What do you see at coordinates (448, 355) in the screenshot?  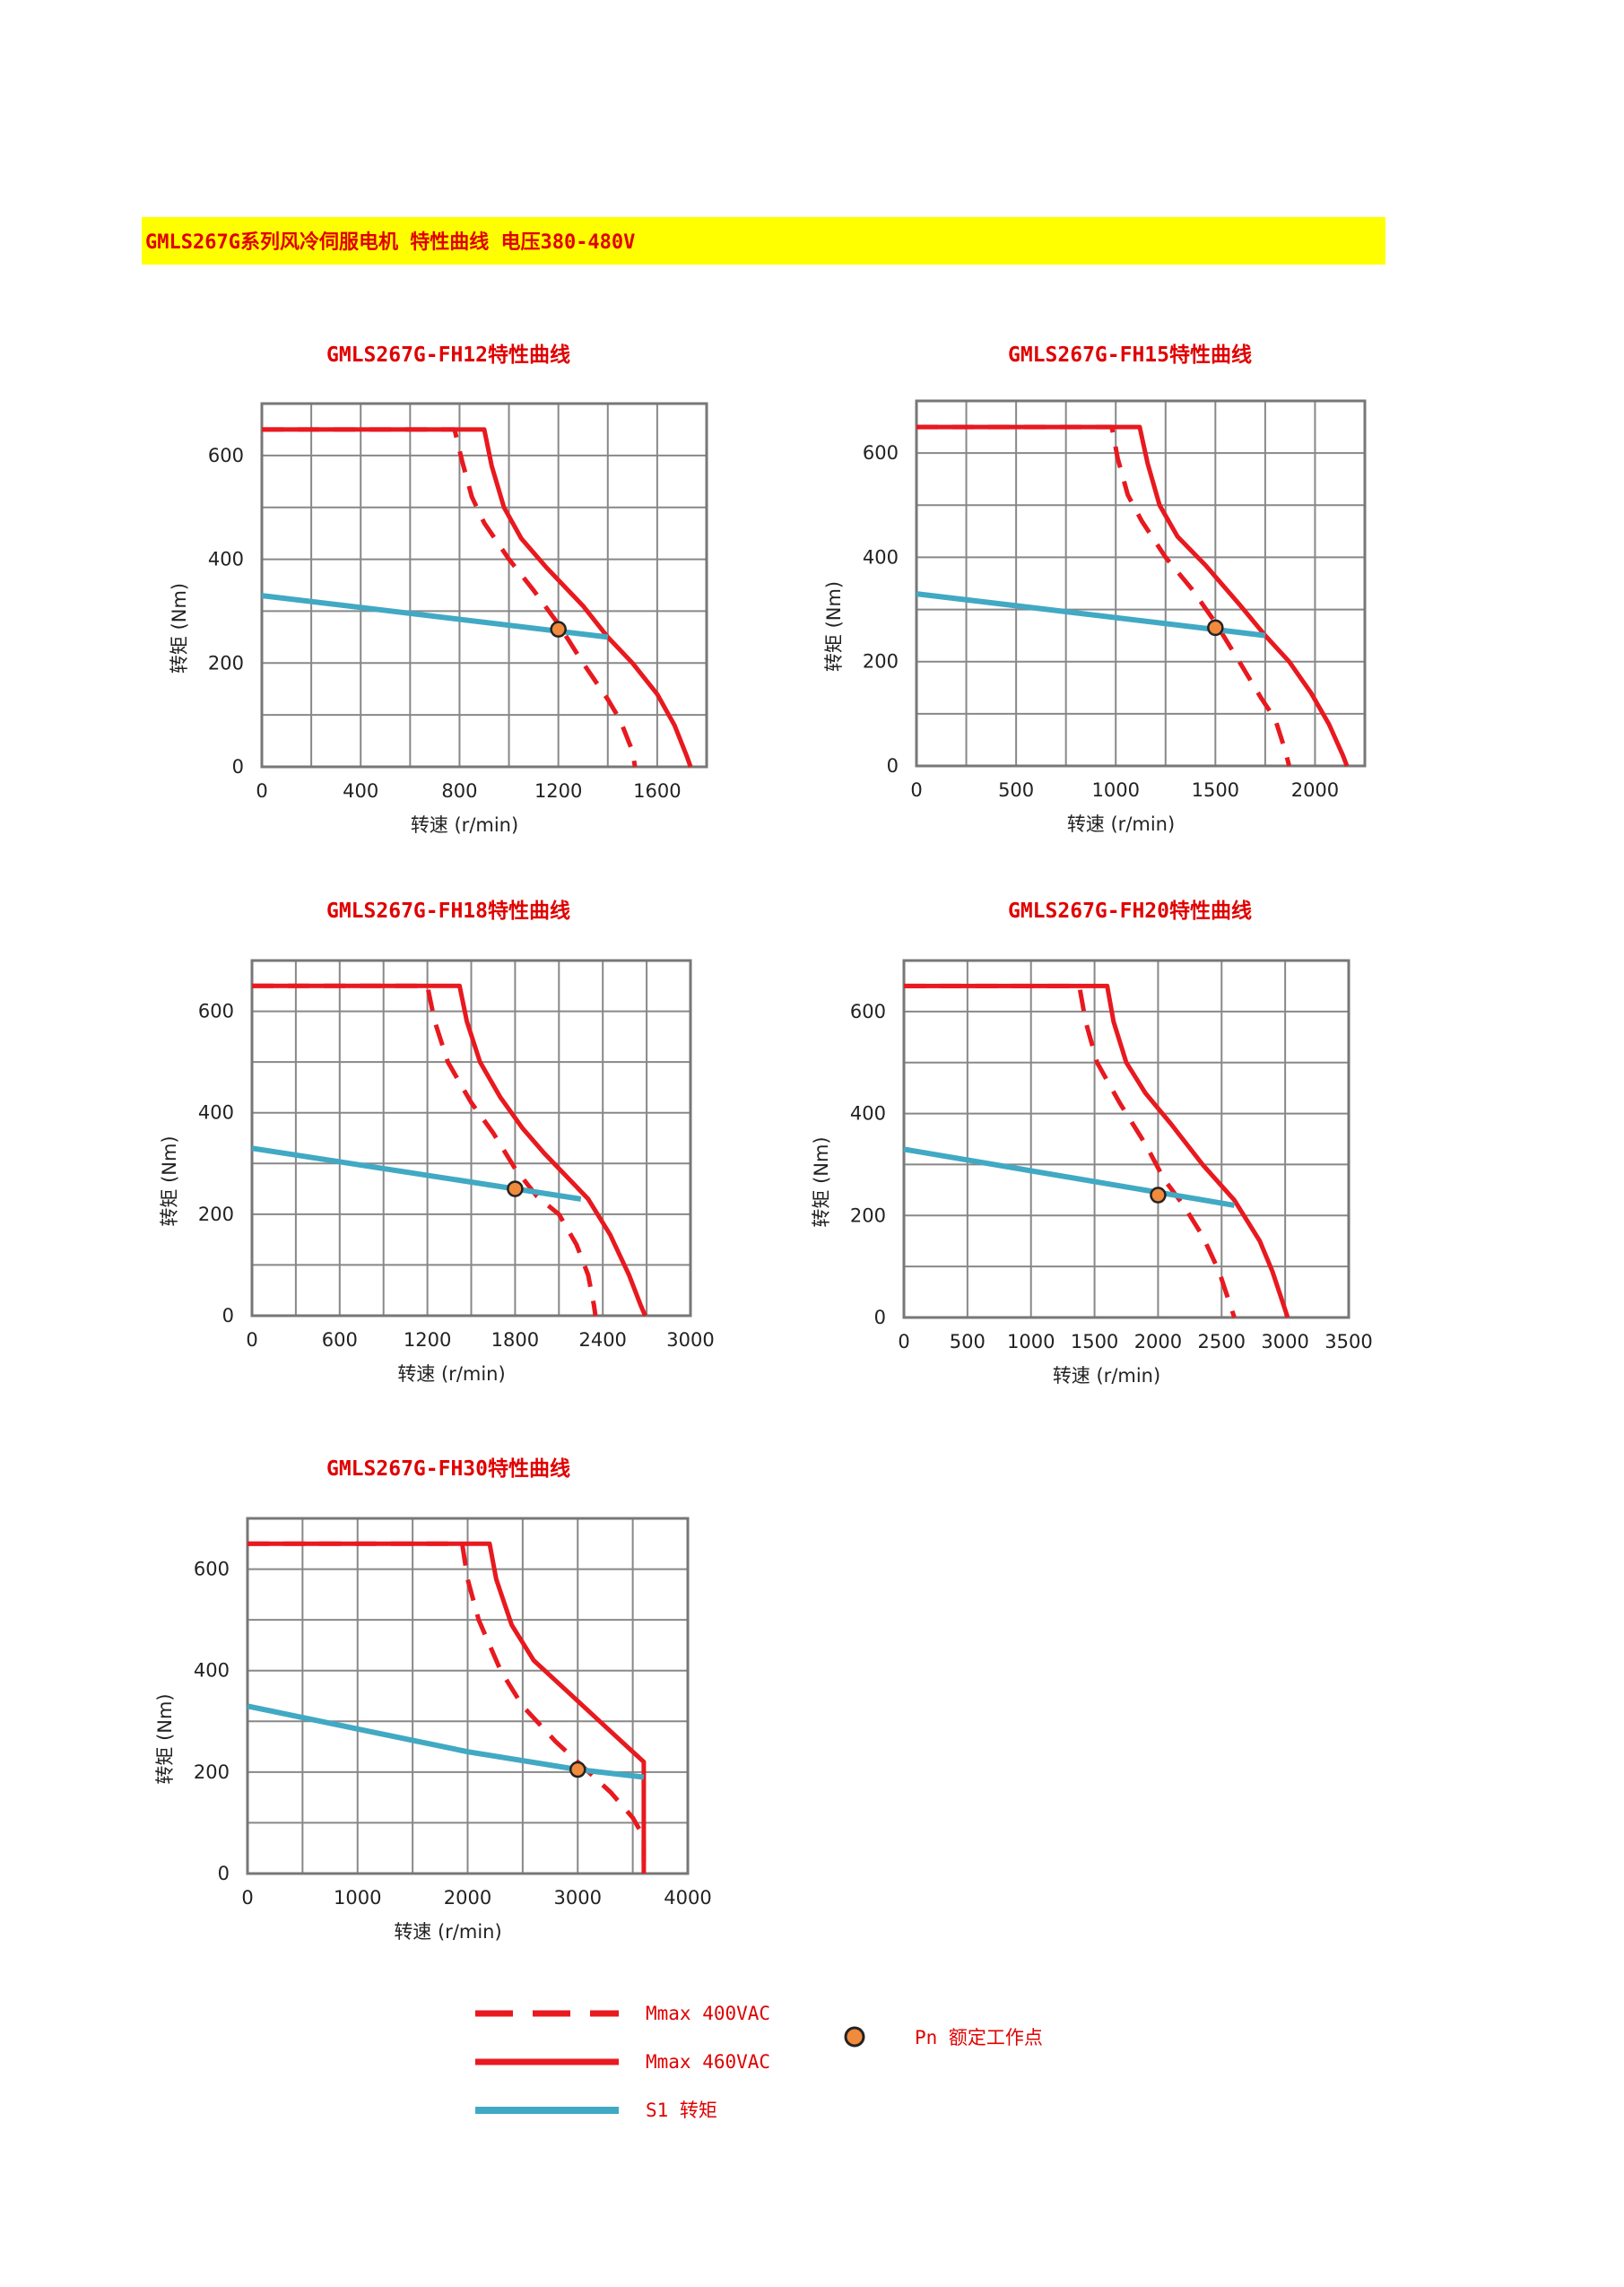 I see `chart-title: GMLS267G-FH12特性曲线` at bounding box center [448, 355].